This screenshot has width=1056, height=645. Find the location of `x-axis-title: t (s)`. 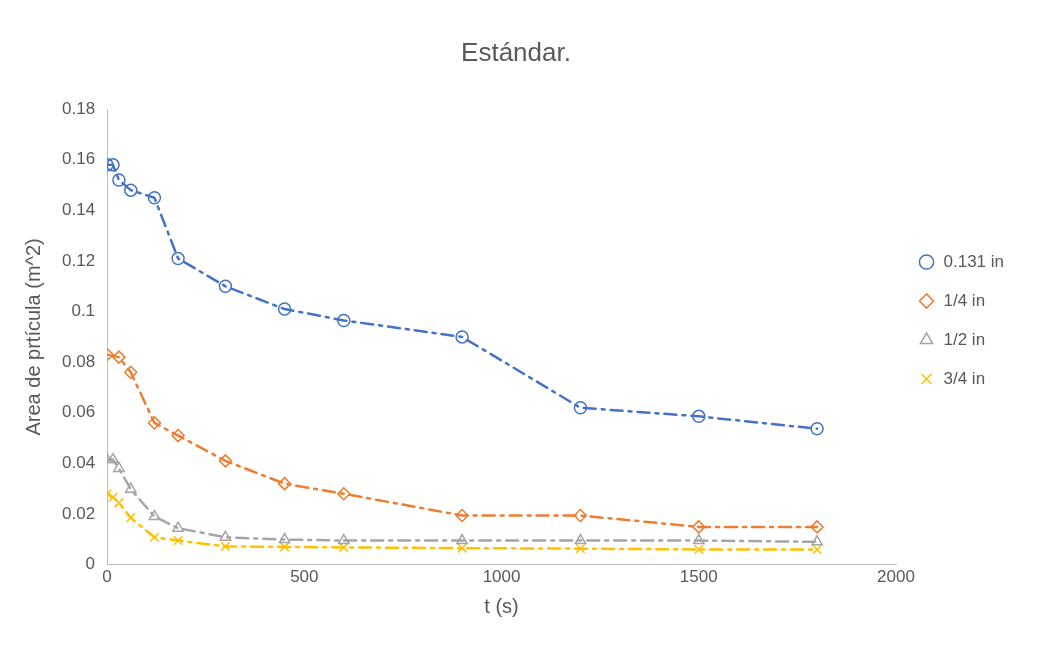

x-axis-title: t (s) is located at coordinates (501, 605).